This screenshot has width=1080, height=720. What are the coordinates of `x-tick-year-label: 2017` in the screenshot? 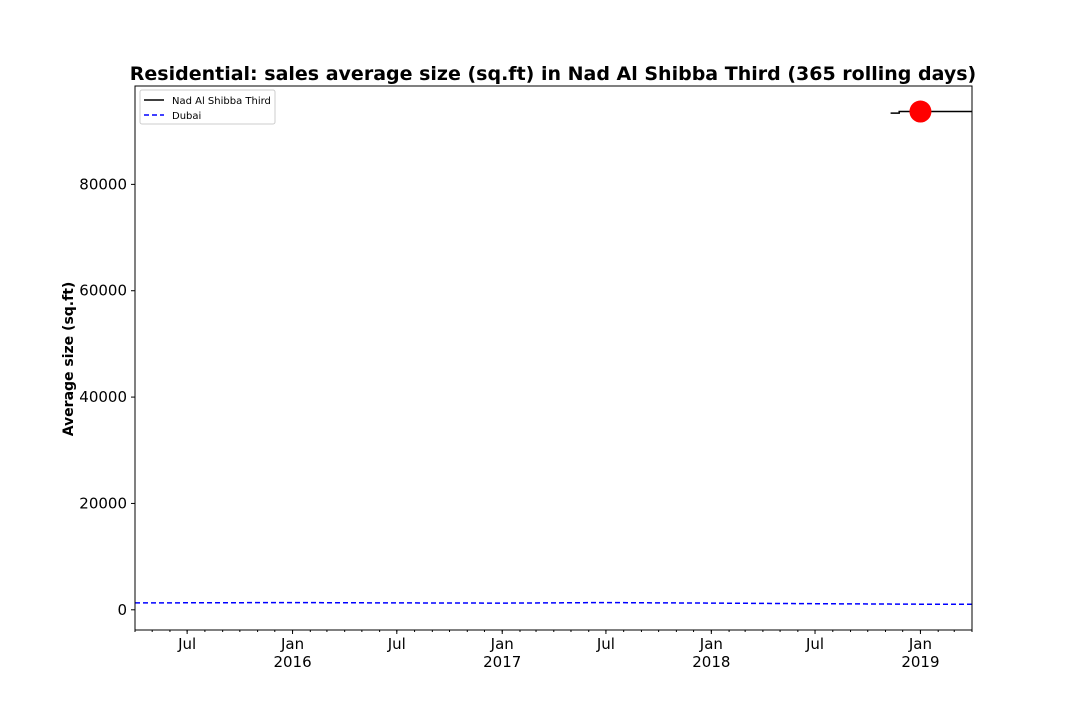 It's located at (502, 662).